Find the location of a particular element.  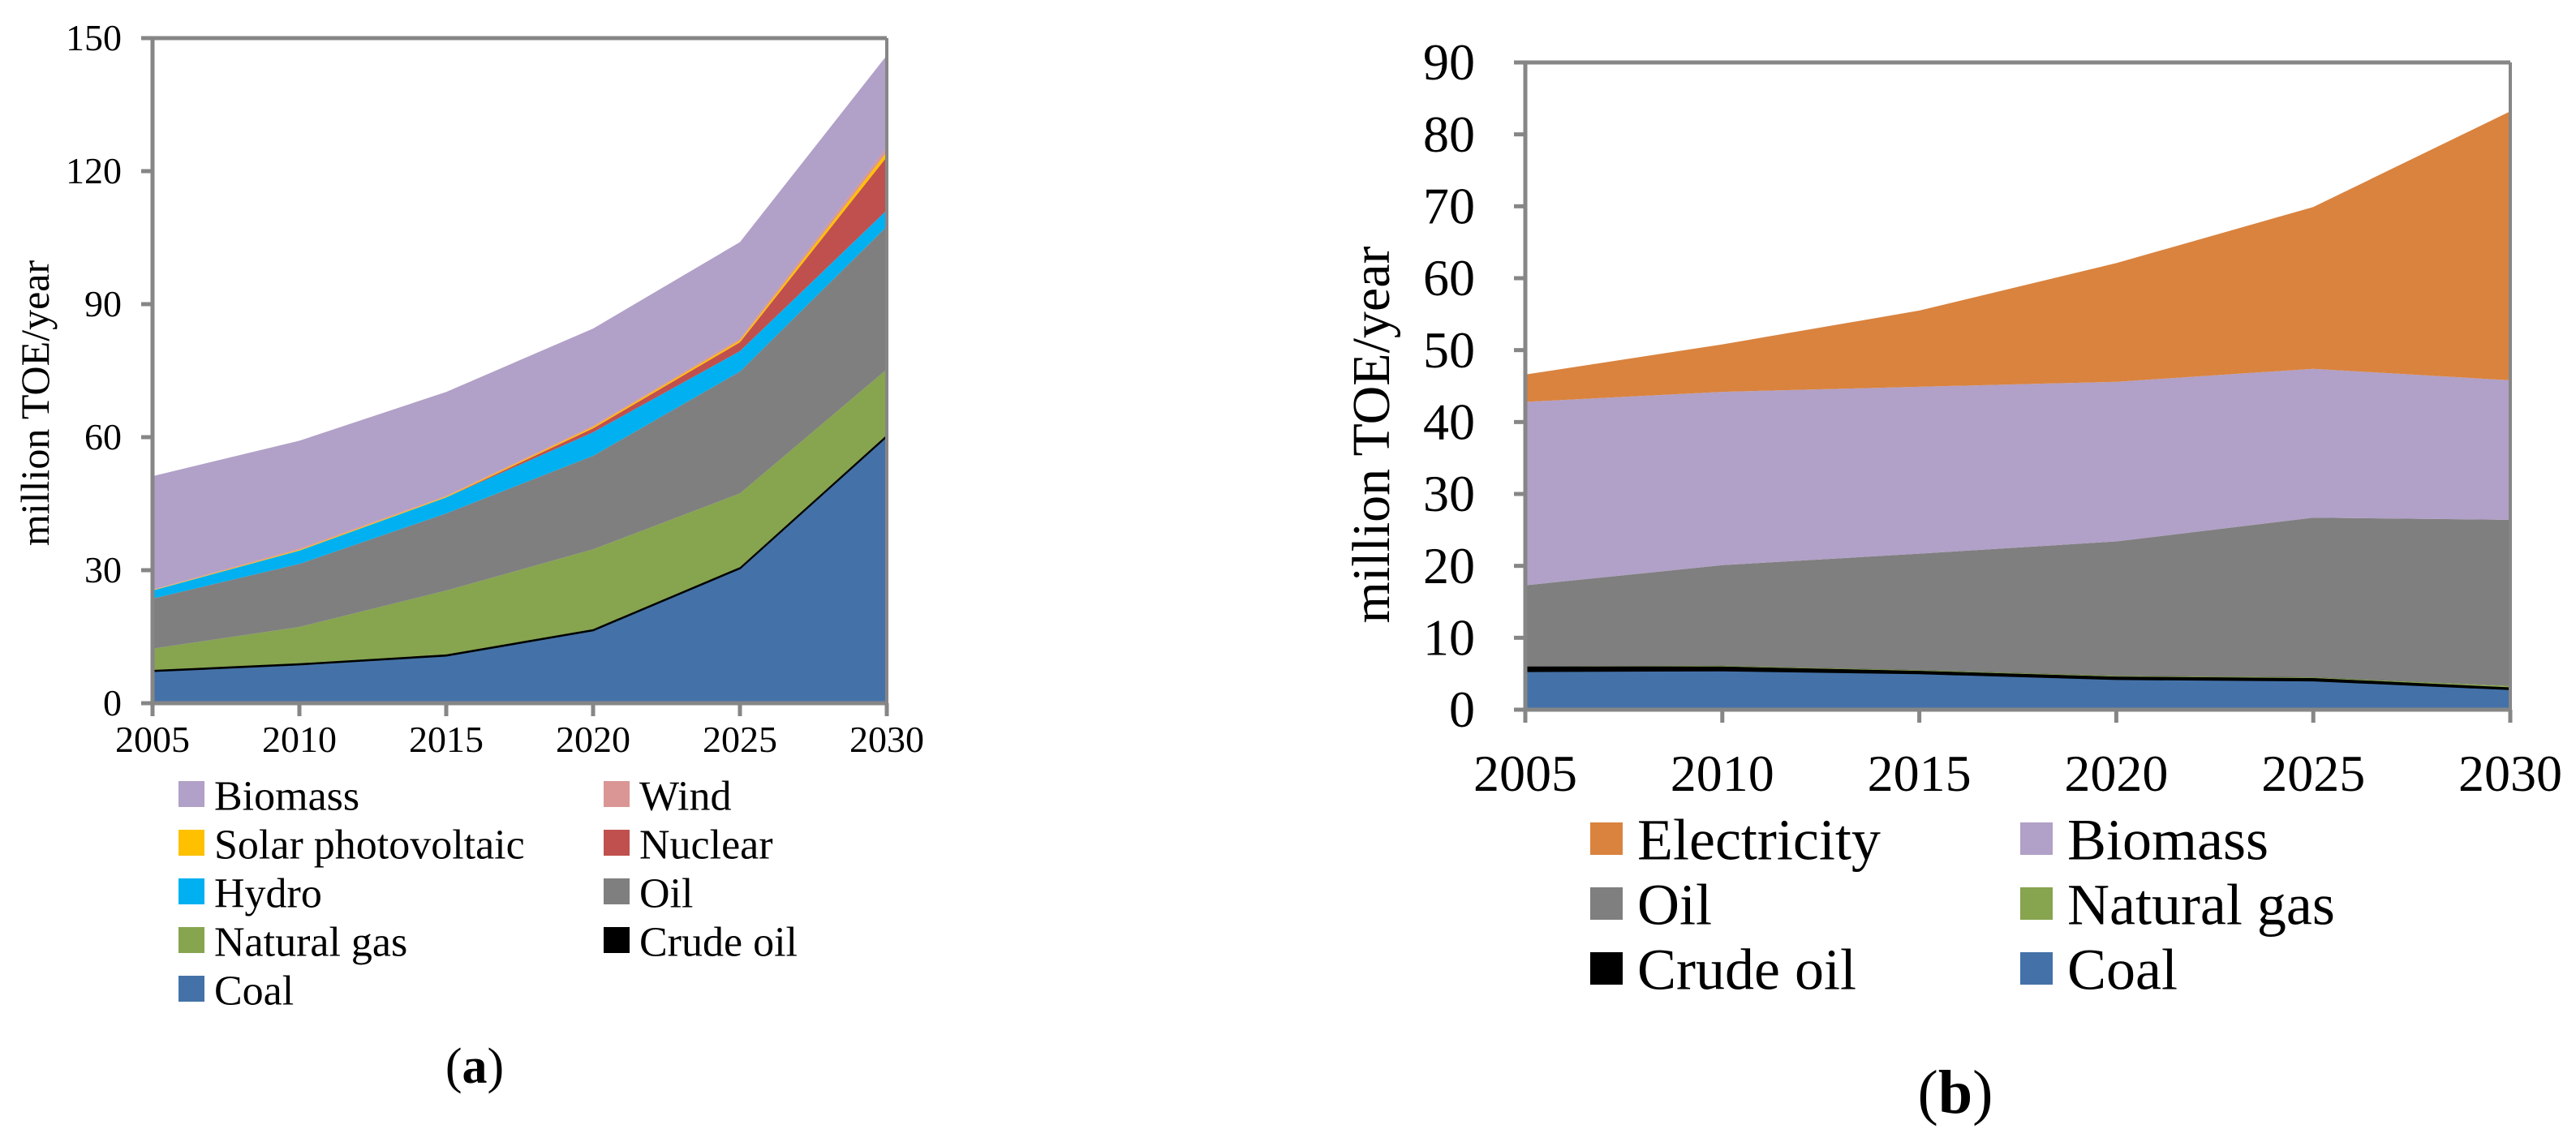

legend-item-solar-photovoltaic: Solar photovoltaic is located at coordinates (351, 845).